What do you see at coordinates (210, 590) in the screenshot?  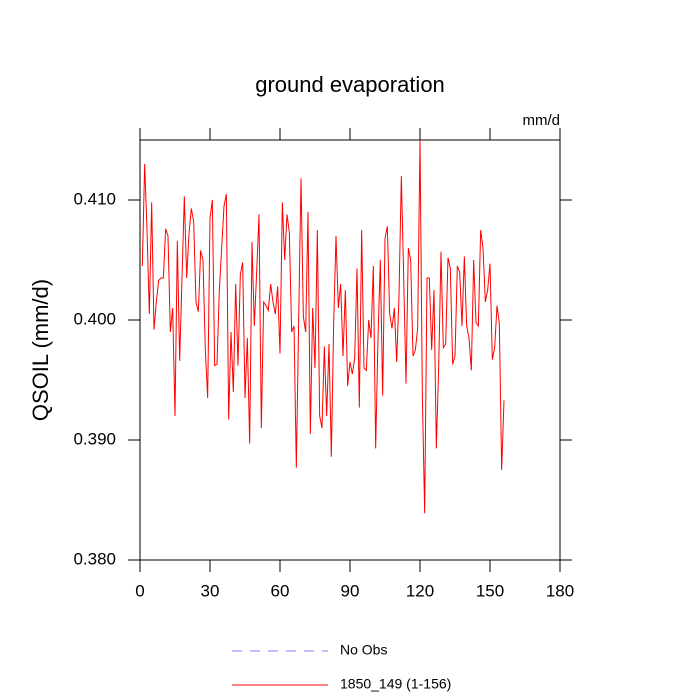 I see `x-tick-label: 30` at bounding box center [210, 590].